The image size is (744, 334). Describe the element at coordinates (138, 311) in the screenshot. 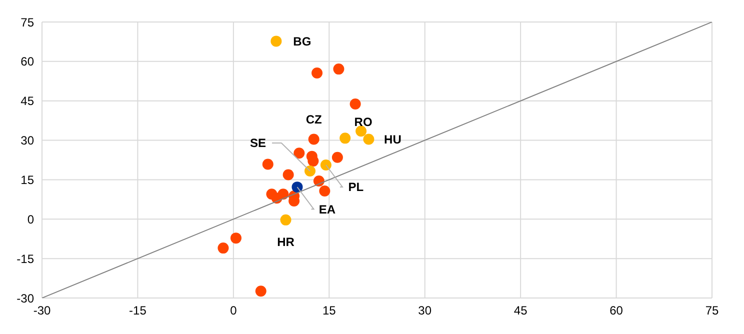

I see `x-tick-label: -15` at that location.